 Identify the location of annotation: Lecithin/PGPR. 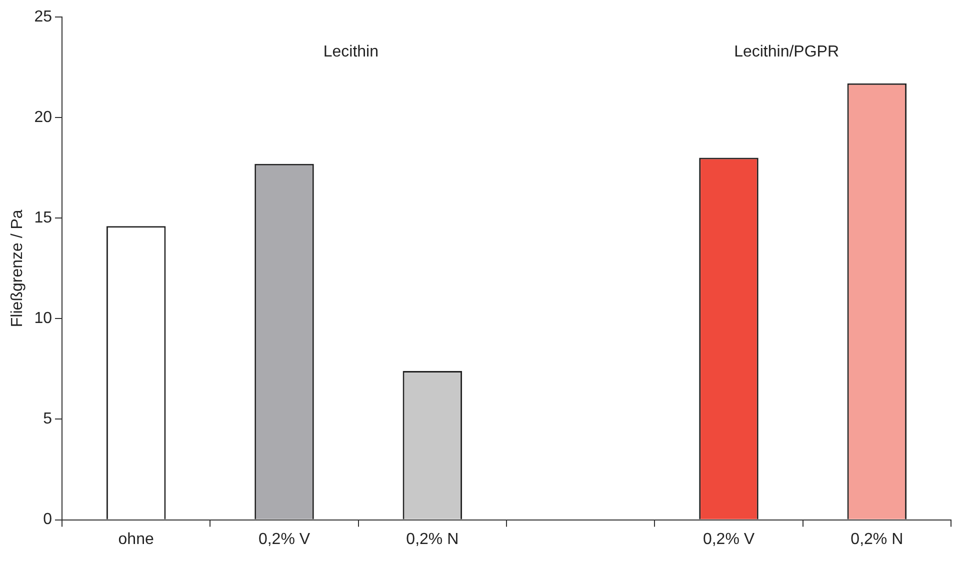
(787, 51).